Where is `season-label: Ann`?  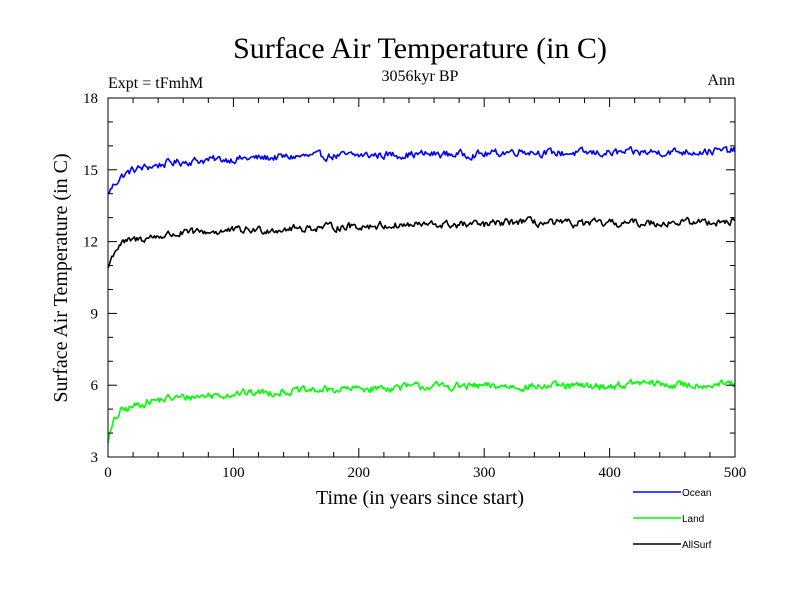 season-label: Ann is located at coordinates (721, 80).